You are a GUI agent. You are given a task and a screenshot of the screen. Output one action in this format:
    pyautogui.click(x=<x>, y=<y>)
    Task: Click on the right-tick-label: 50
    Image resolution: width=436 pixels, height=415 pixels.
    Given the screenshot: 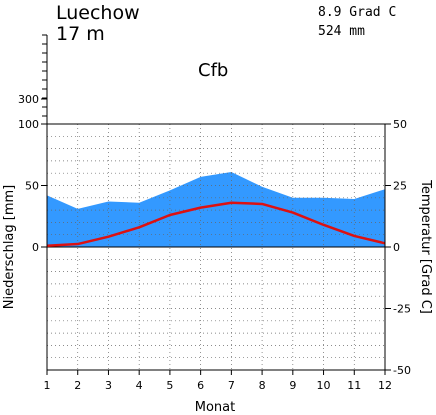 What is the action you would take?
    pyautogui.click(x=400, y=124)
    